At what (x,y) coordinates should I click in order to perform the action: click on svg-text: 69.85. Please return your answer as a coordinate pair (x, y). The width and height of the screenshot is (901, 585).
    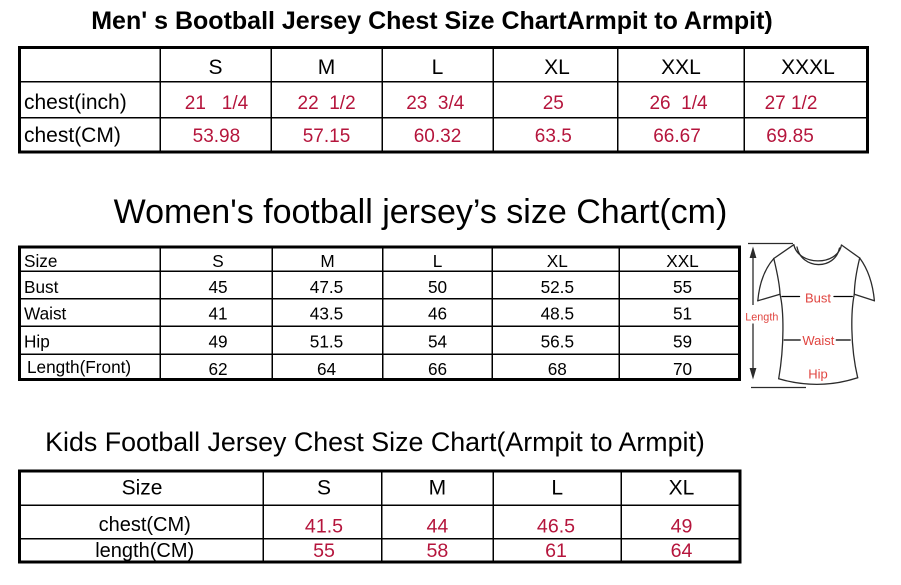
    Looking at the image, I should click on (790, 136).